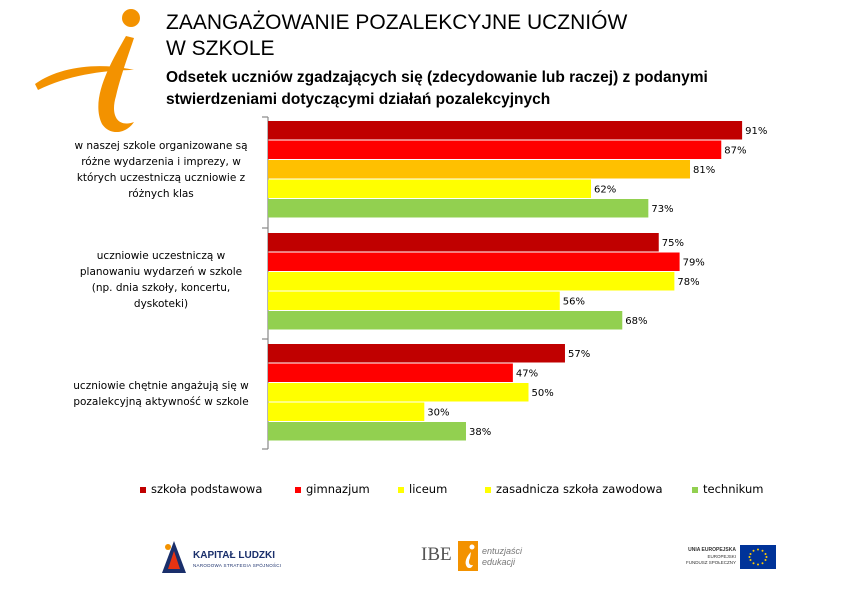 The image size is (842, 595). What do you see at coordinates (161, 304) in the screenshot?
I see `category-label-line: dyskoteki)` at bounding box center [161, 304].